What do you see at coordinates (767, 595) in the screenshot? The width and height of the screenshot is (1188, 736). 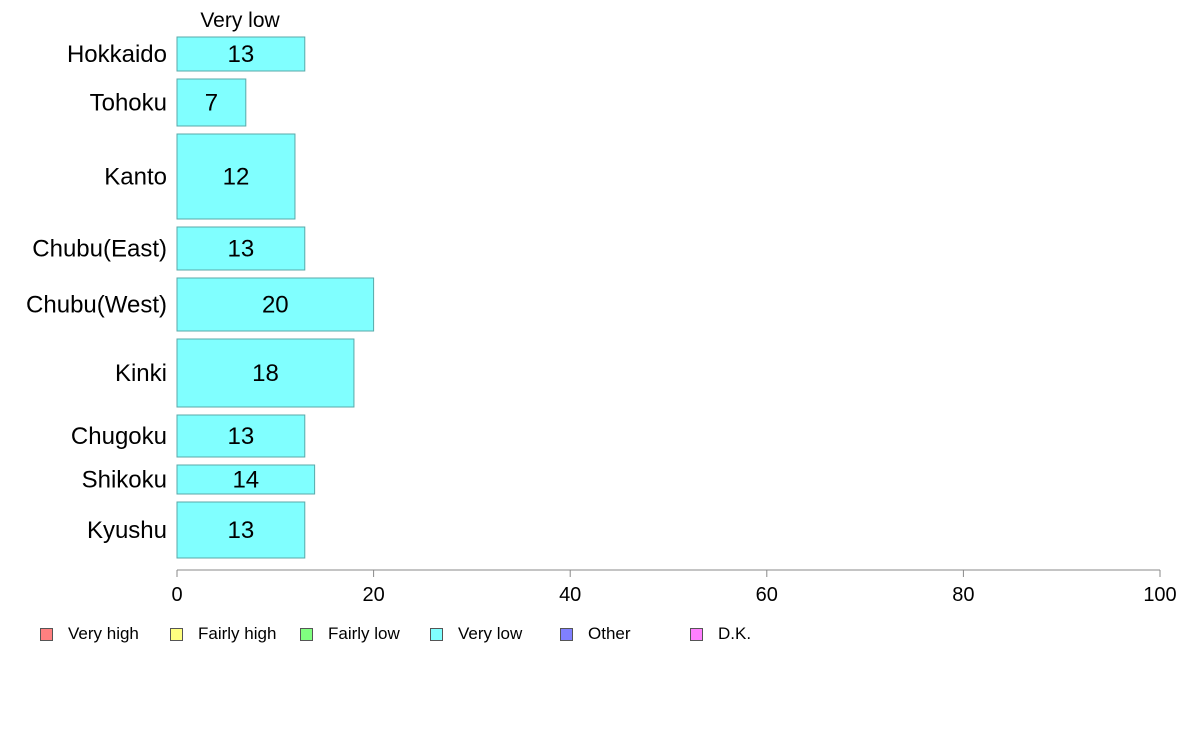 I see `x-tick-label: 60` at bounding box center [767, 595].